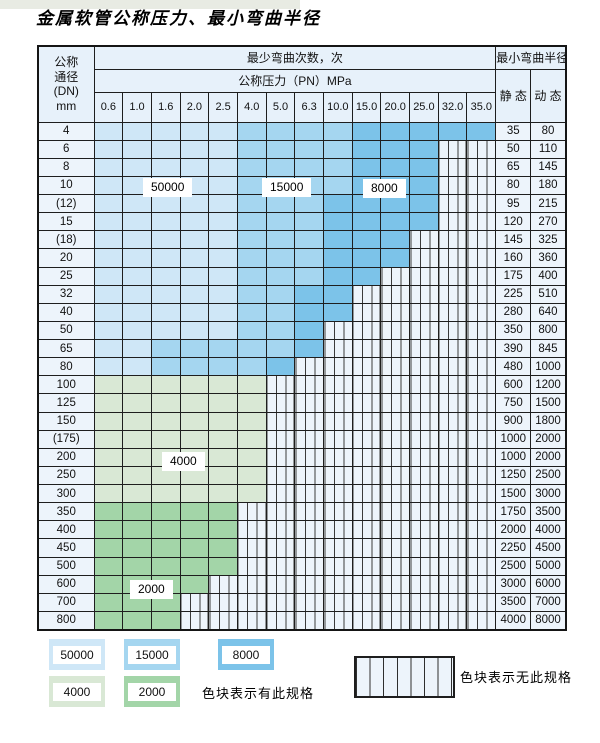  Describe the element at coordinates (302, 330) in the screenshot. I see `table-row-dn-50: 50 350 800` at that location.